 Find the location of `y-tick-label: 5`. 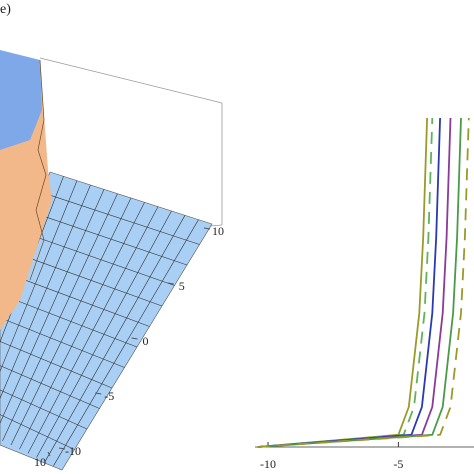

y-tick-label: 5 is located at coordinates (182, 286).